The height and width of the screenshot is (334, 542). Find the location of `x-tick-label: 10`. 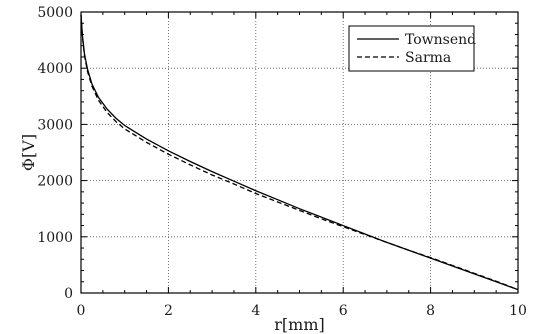

x-tick-label: 10 is located at coordinates (518, 311).